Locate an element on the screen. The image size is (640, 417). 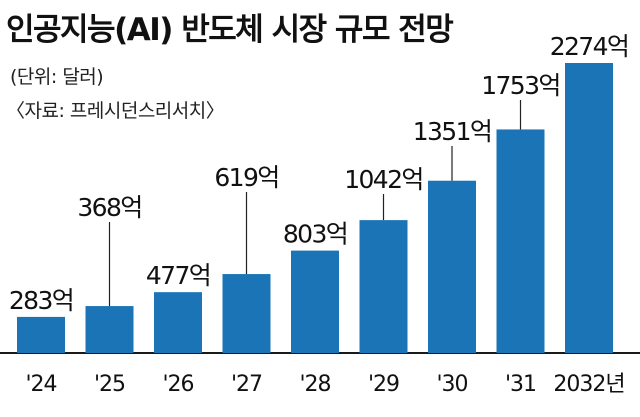
value-label-6: 1351억 is located at coordinates (452, 131).